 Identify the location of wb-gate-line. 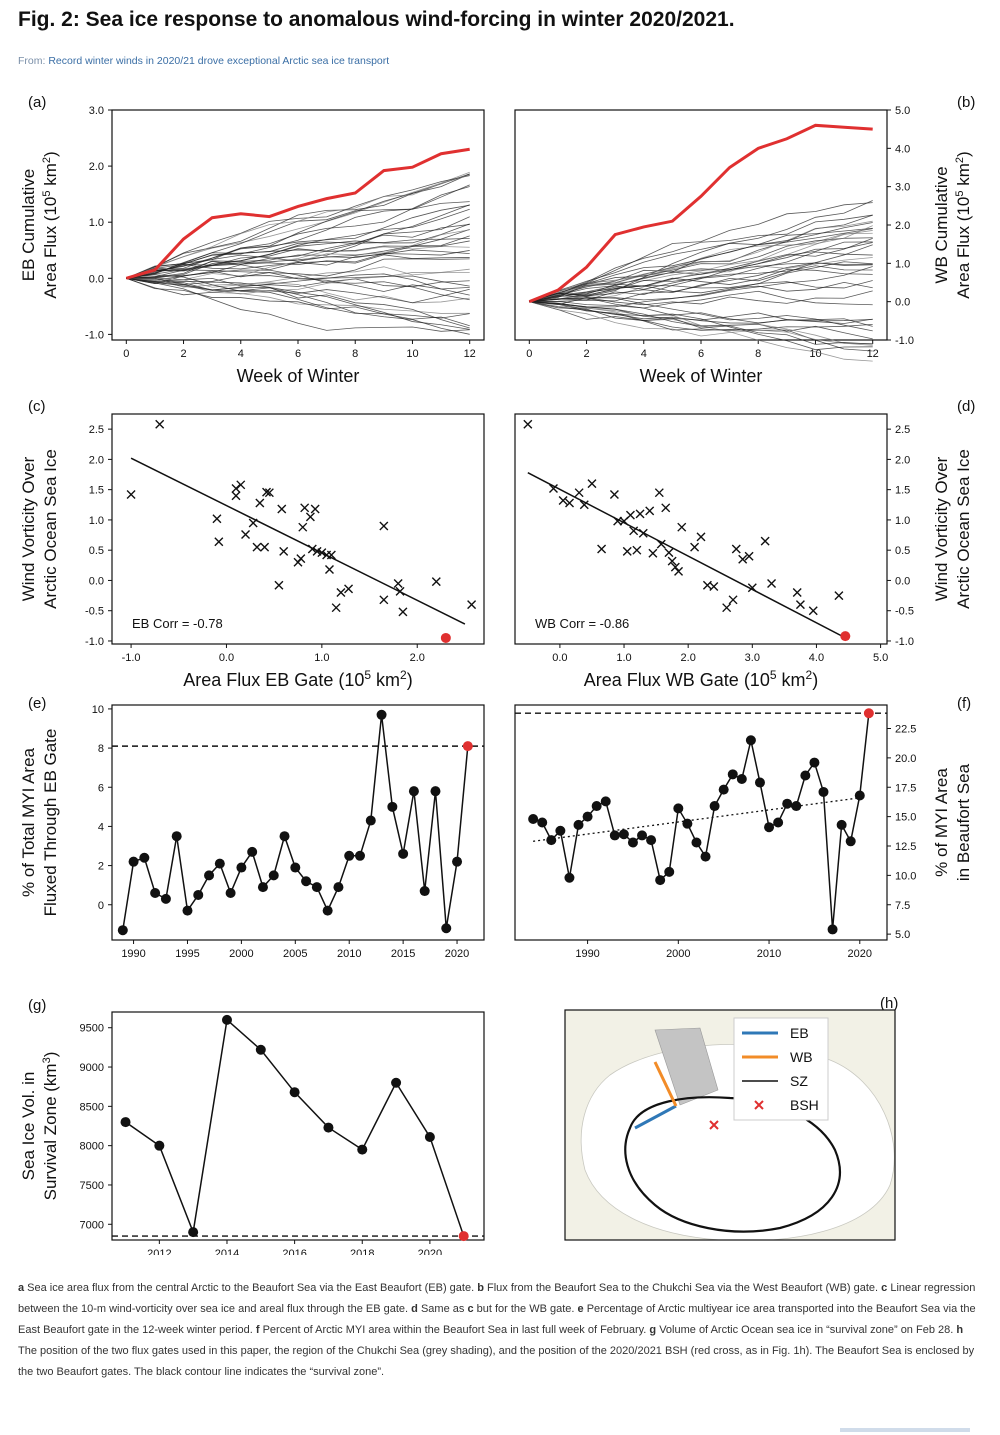
(665, 1084).